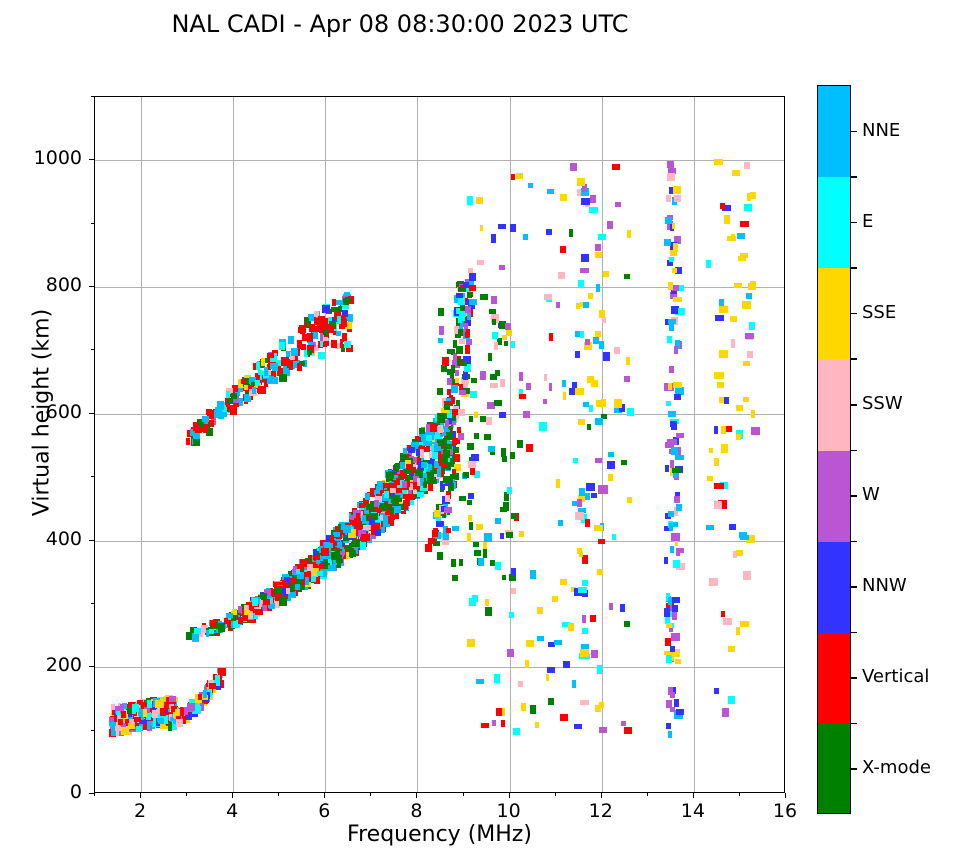 Image resolution: width=958 pixels, height=857 pixels. I want to click on colorbar-segment-sse, so click(834, 314).